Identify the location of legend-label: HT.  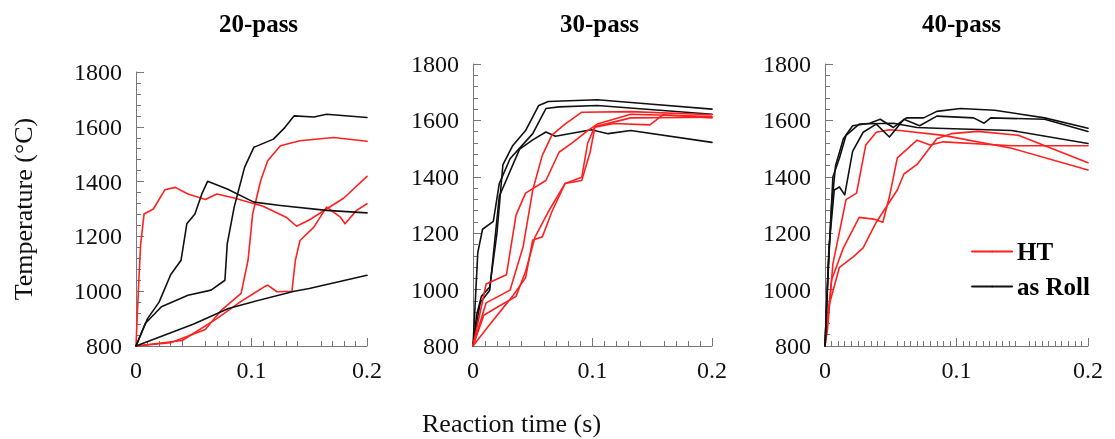
(1035, 251).